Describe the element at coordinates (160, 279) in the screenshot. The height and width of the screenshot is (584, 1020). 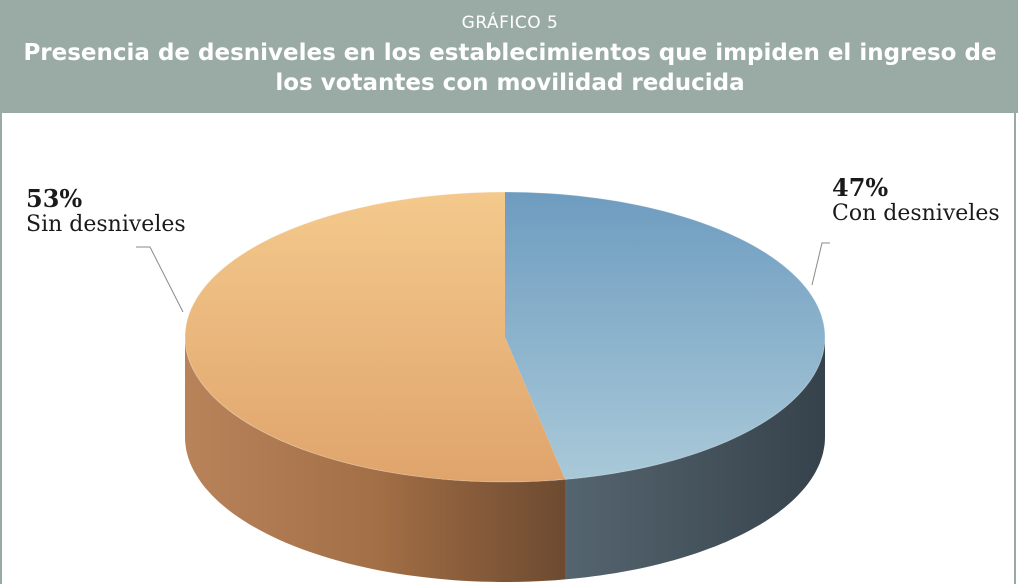
I see `leader-line-without-steps` at that location.